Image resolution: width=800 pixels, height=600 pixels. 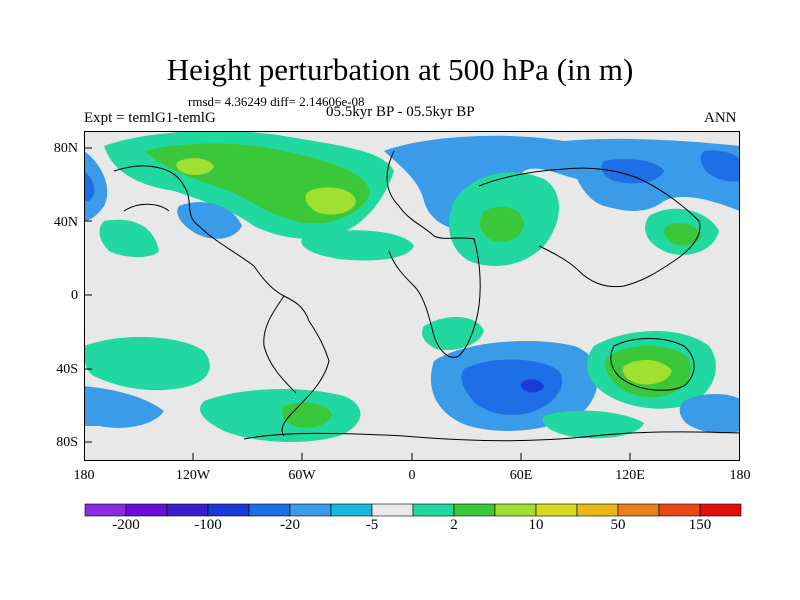 What do you see at coordinates (208, 525) in the screenshot?
I see `colorbar-label: -100` at bounding box center [208, 525].